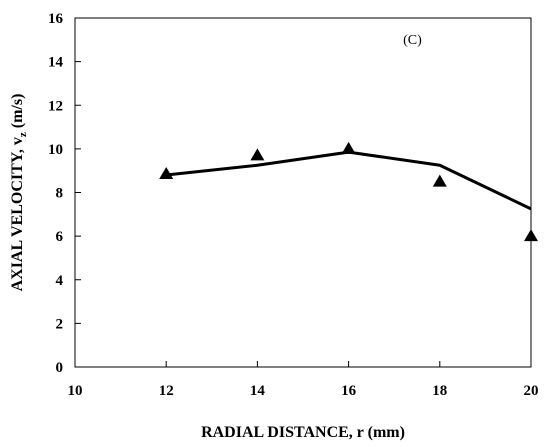 The width and height of the screenshot is (550, 447). Describe the element at coordinates (349, 180) in the screenshot. I see `series-line` at that location.